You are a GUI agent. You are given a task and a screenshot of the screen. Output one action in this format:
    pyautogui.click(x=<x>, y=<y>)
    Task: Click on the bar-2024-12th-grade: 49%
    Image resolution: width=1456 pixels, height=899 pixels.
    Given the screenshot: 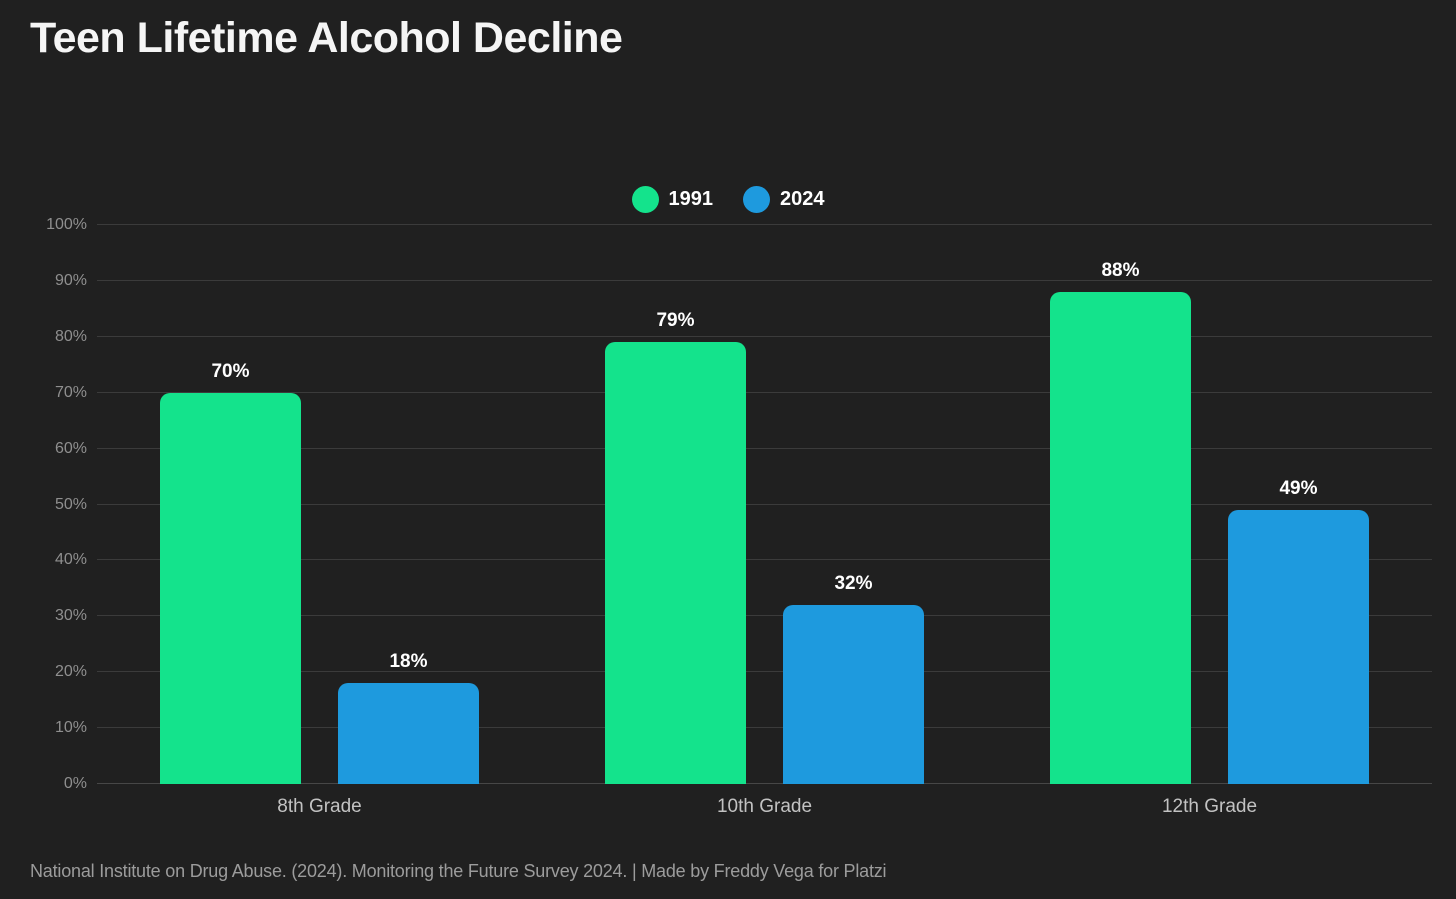 What is the action you would take?
    pyautogui.click(x=1298, y=631)
    